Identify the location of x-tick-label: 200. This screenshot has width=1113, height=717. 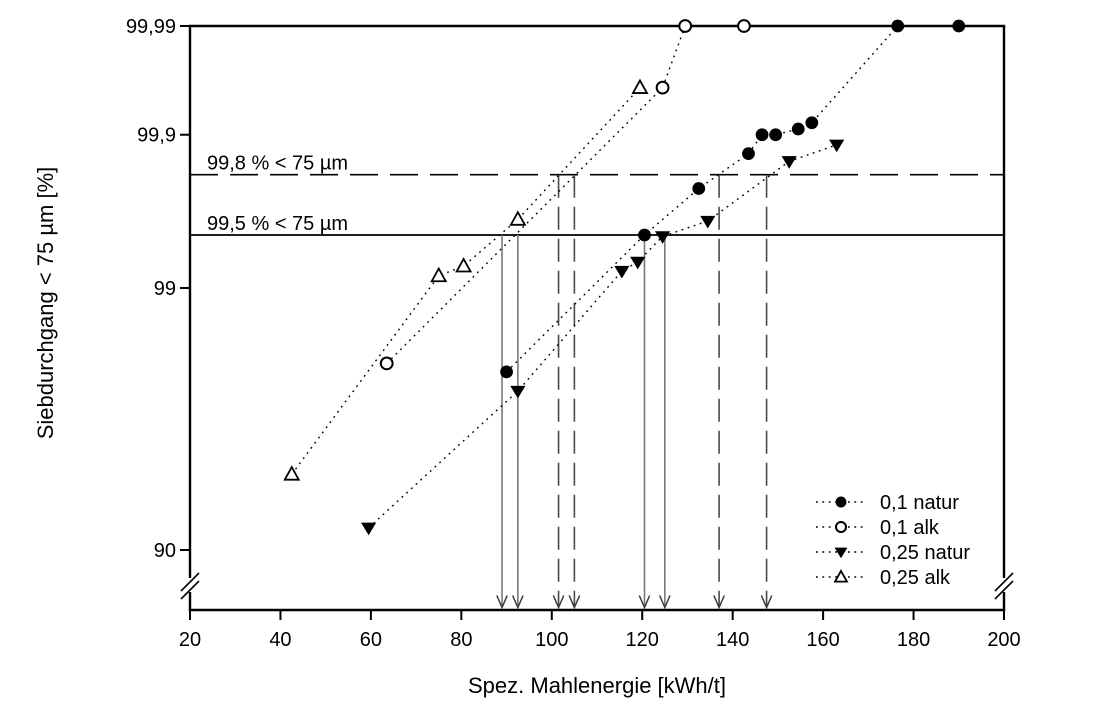
(1003, 640).